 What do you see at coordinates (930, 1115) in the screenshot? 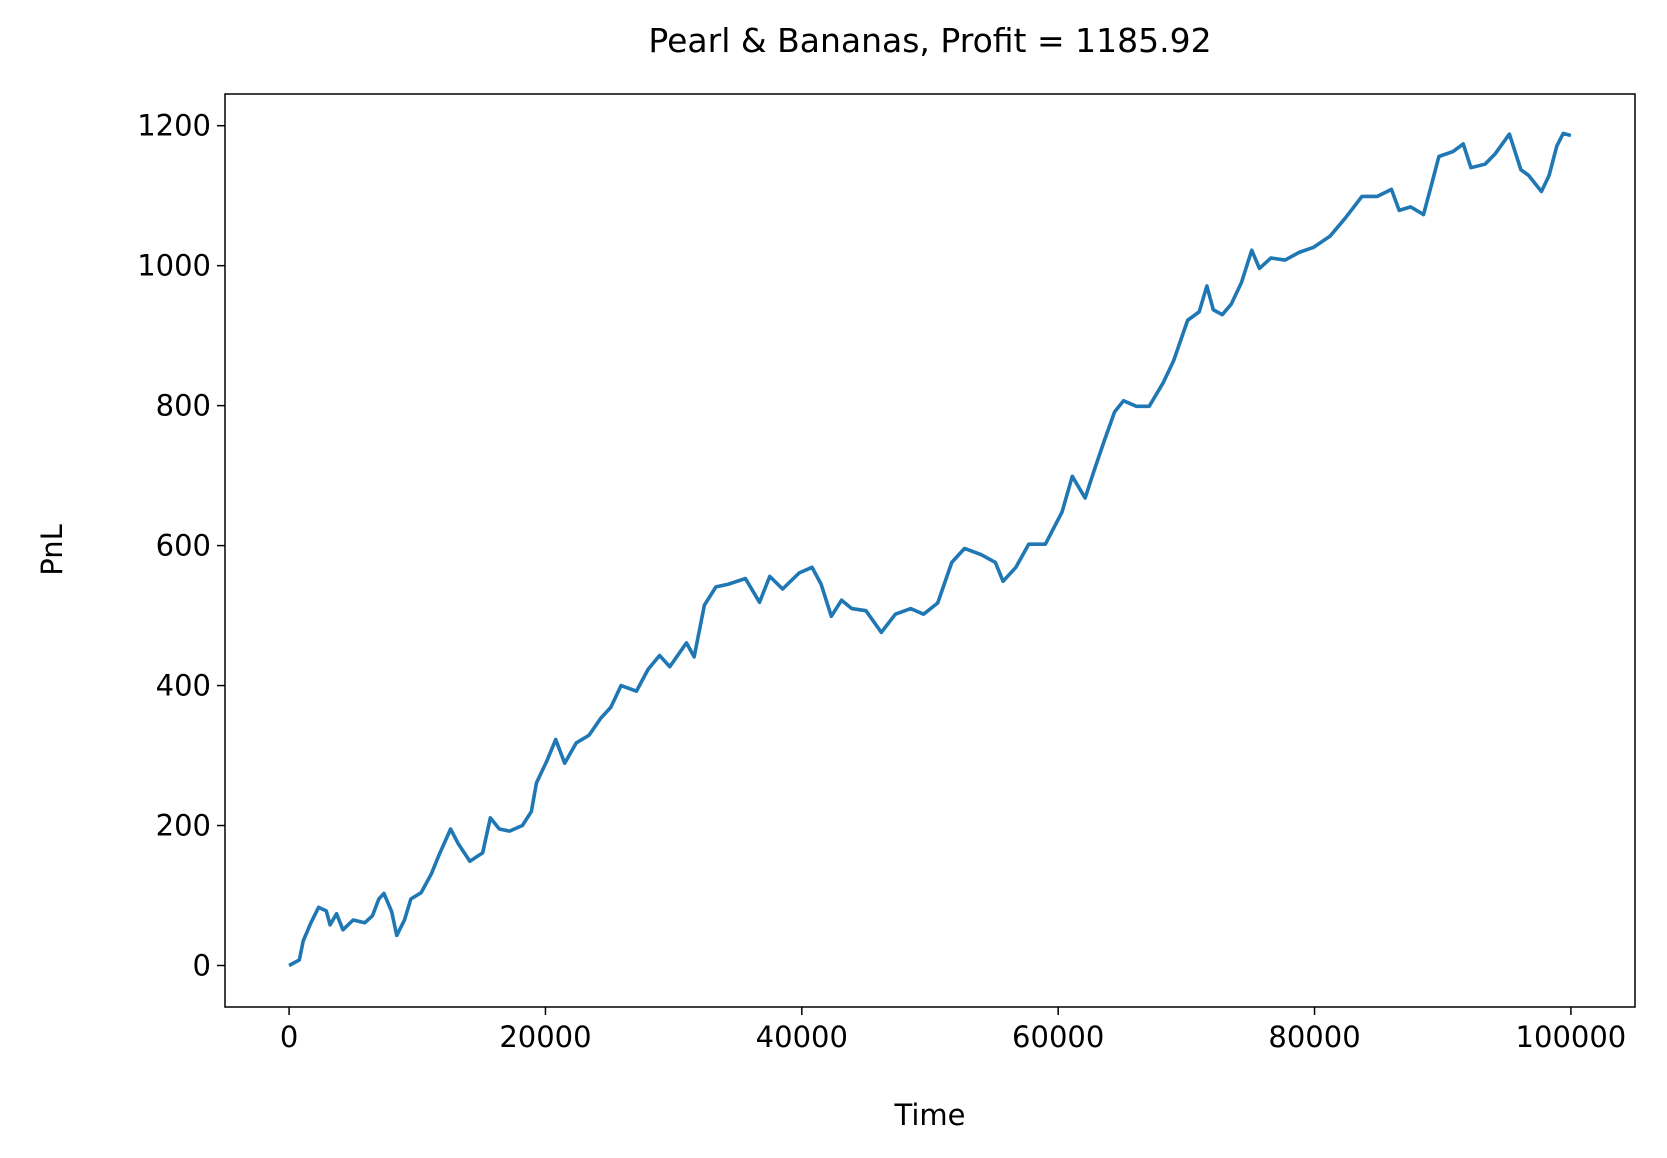
I see `x-axis-label: Time` at bounding box center [930, 1115].